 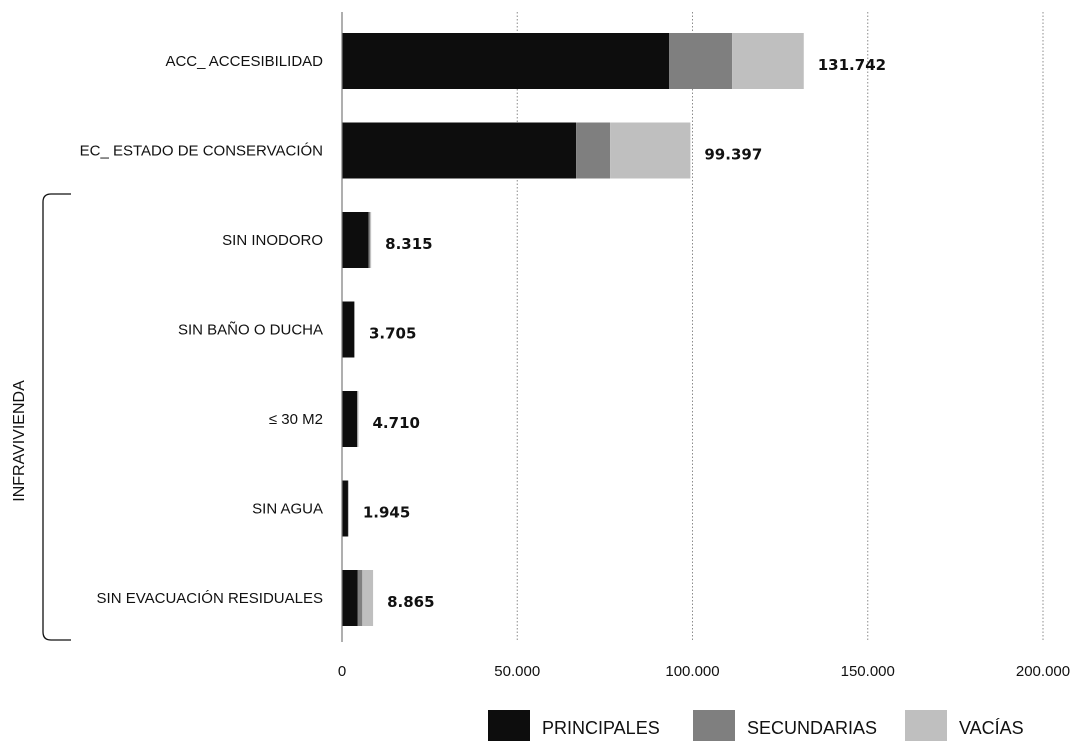 What do you see at coordinates (386, 513) in the screenshot?
I see `total-value-label: 1.945` at bounding box center [386, 513].